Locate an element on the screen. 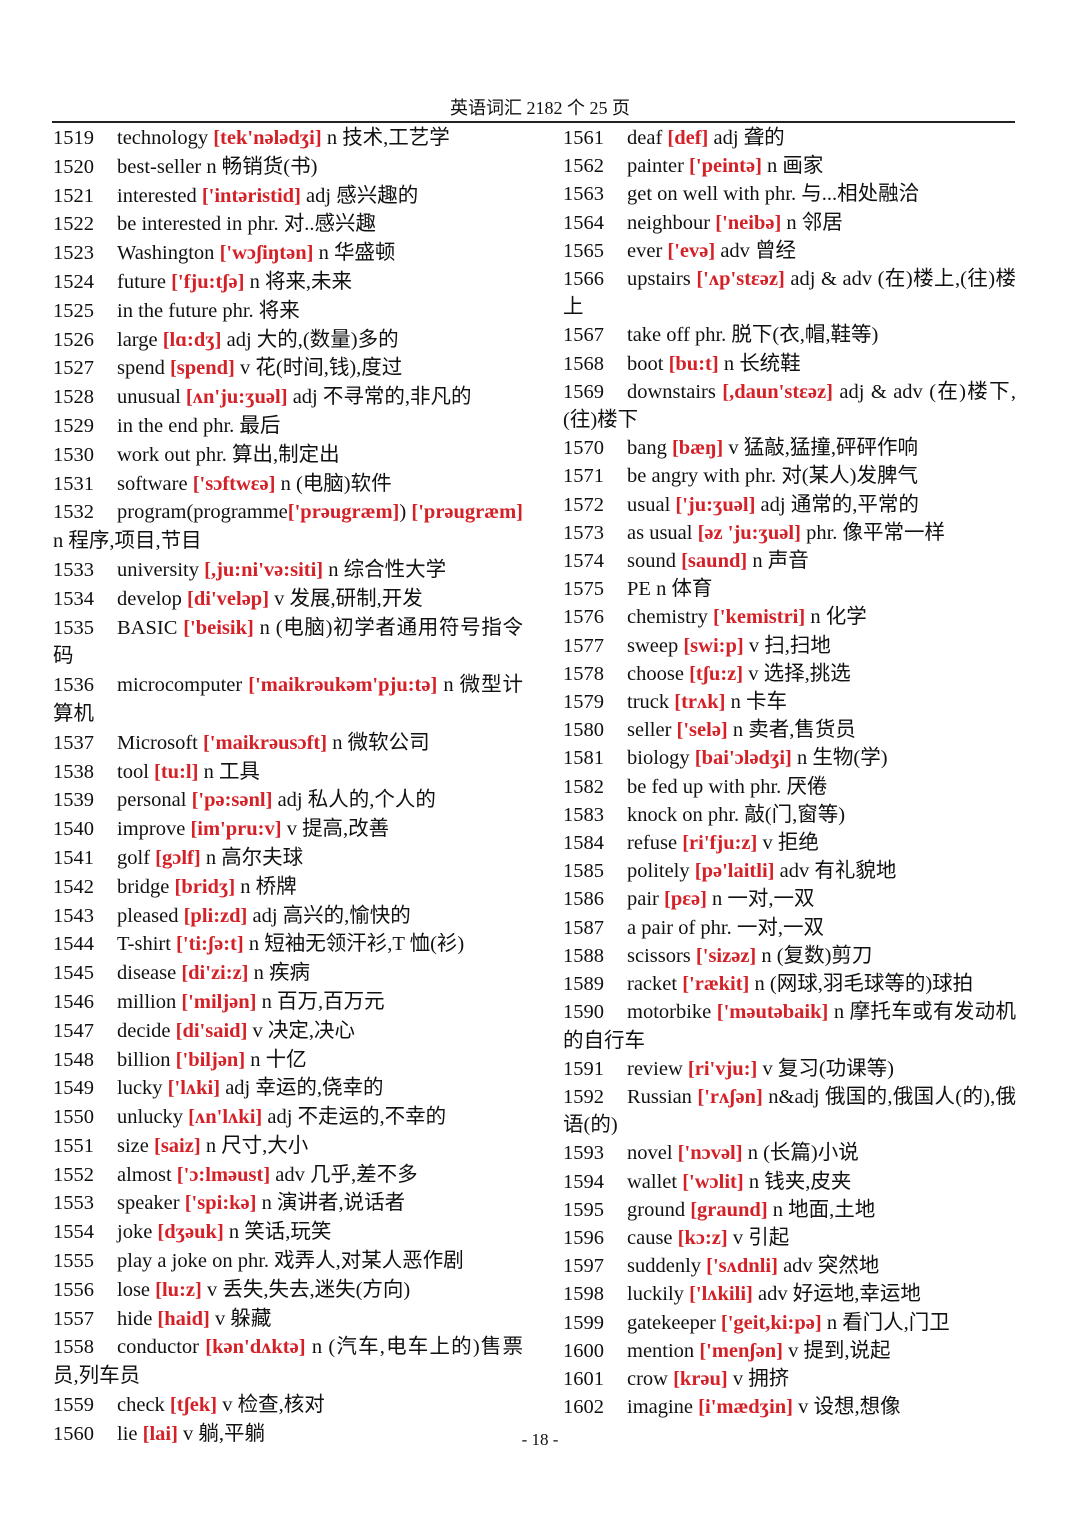 This screenshot has height=1526, width=1080. entry-number: 1595 is located at coordinates (583, 1209).